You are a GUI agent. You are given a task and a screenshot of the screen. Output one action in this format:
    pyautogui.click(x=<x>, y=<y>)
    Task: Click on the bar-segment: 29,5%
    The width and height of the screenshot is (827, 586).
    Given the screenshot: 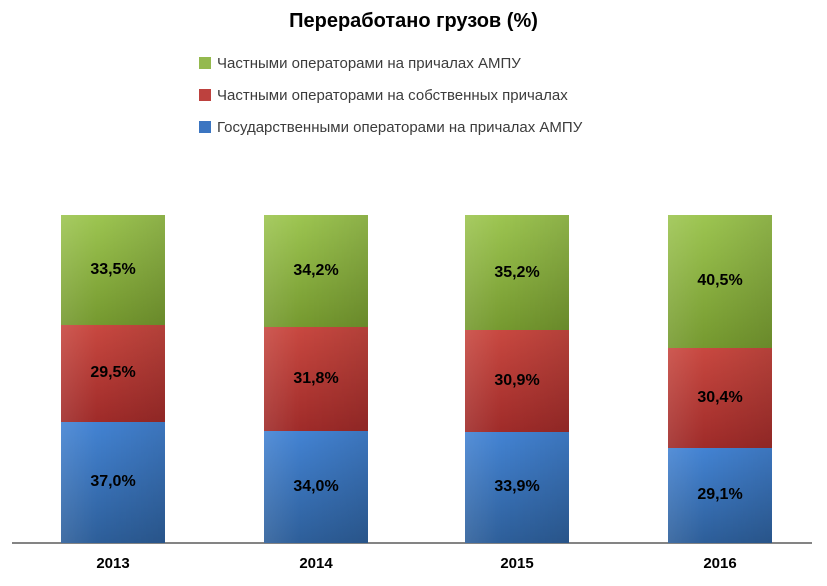 What is the action you would take?
    pyautogui.click(x=113, y=373)
    